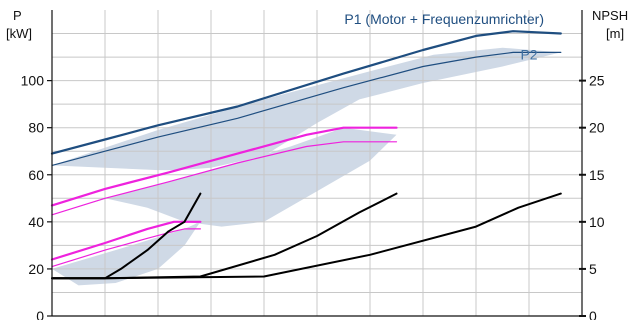 The image size is (639, 320). I want to click on annotation-p2: P2, so click(528, 54).